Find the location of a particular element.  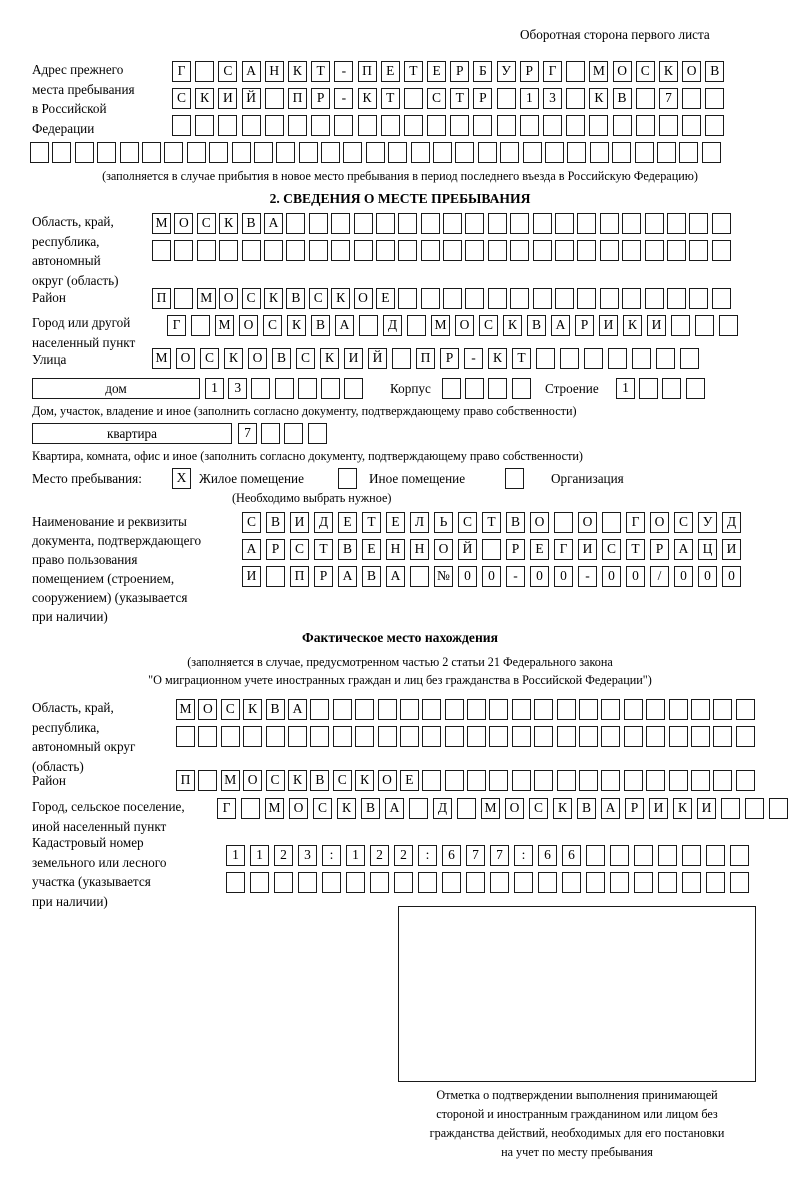

char-cell: И is located at coordinates (587, 549).